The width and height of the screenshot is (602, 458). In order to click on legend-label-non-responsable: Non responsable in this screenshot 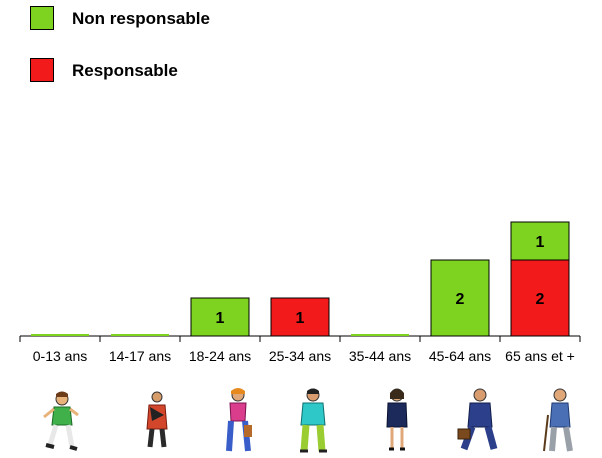, I will do `click(141, 18)`.